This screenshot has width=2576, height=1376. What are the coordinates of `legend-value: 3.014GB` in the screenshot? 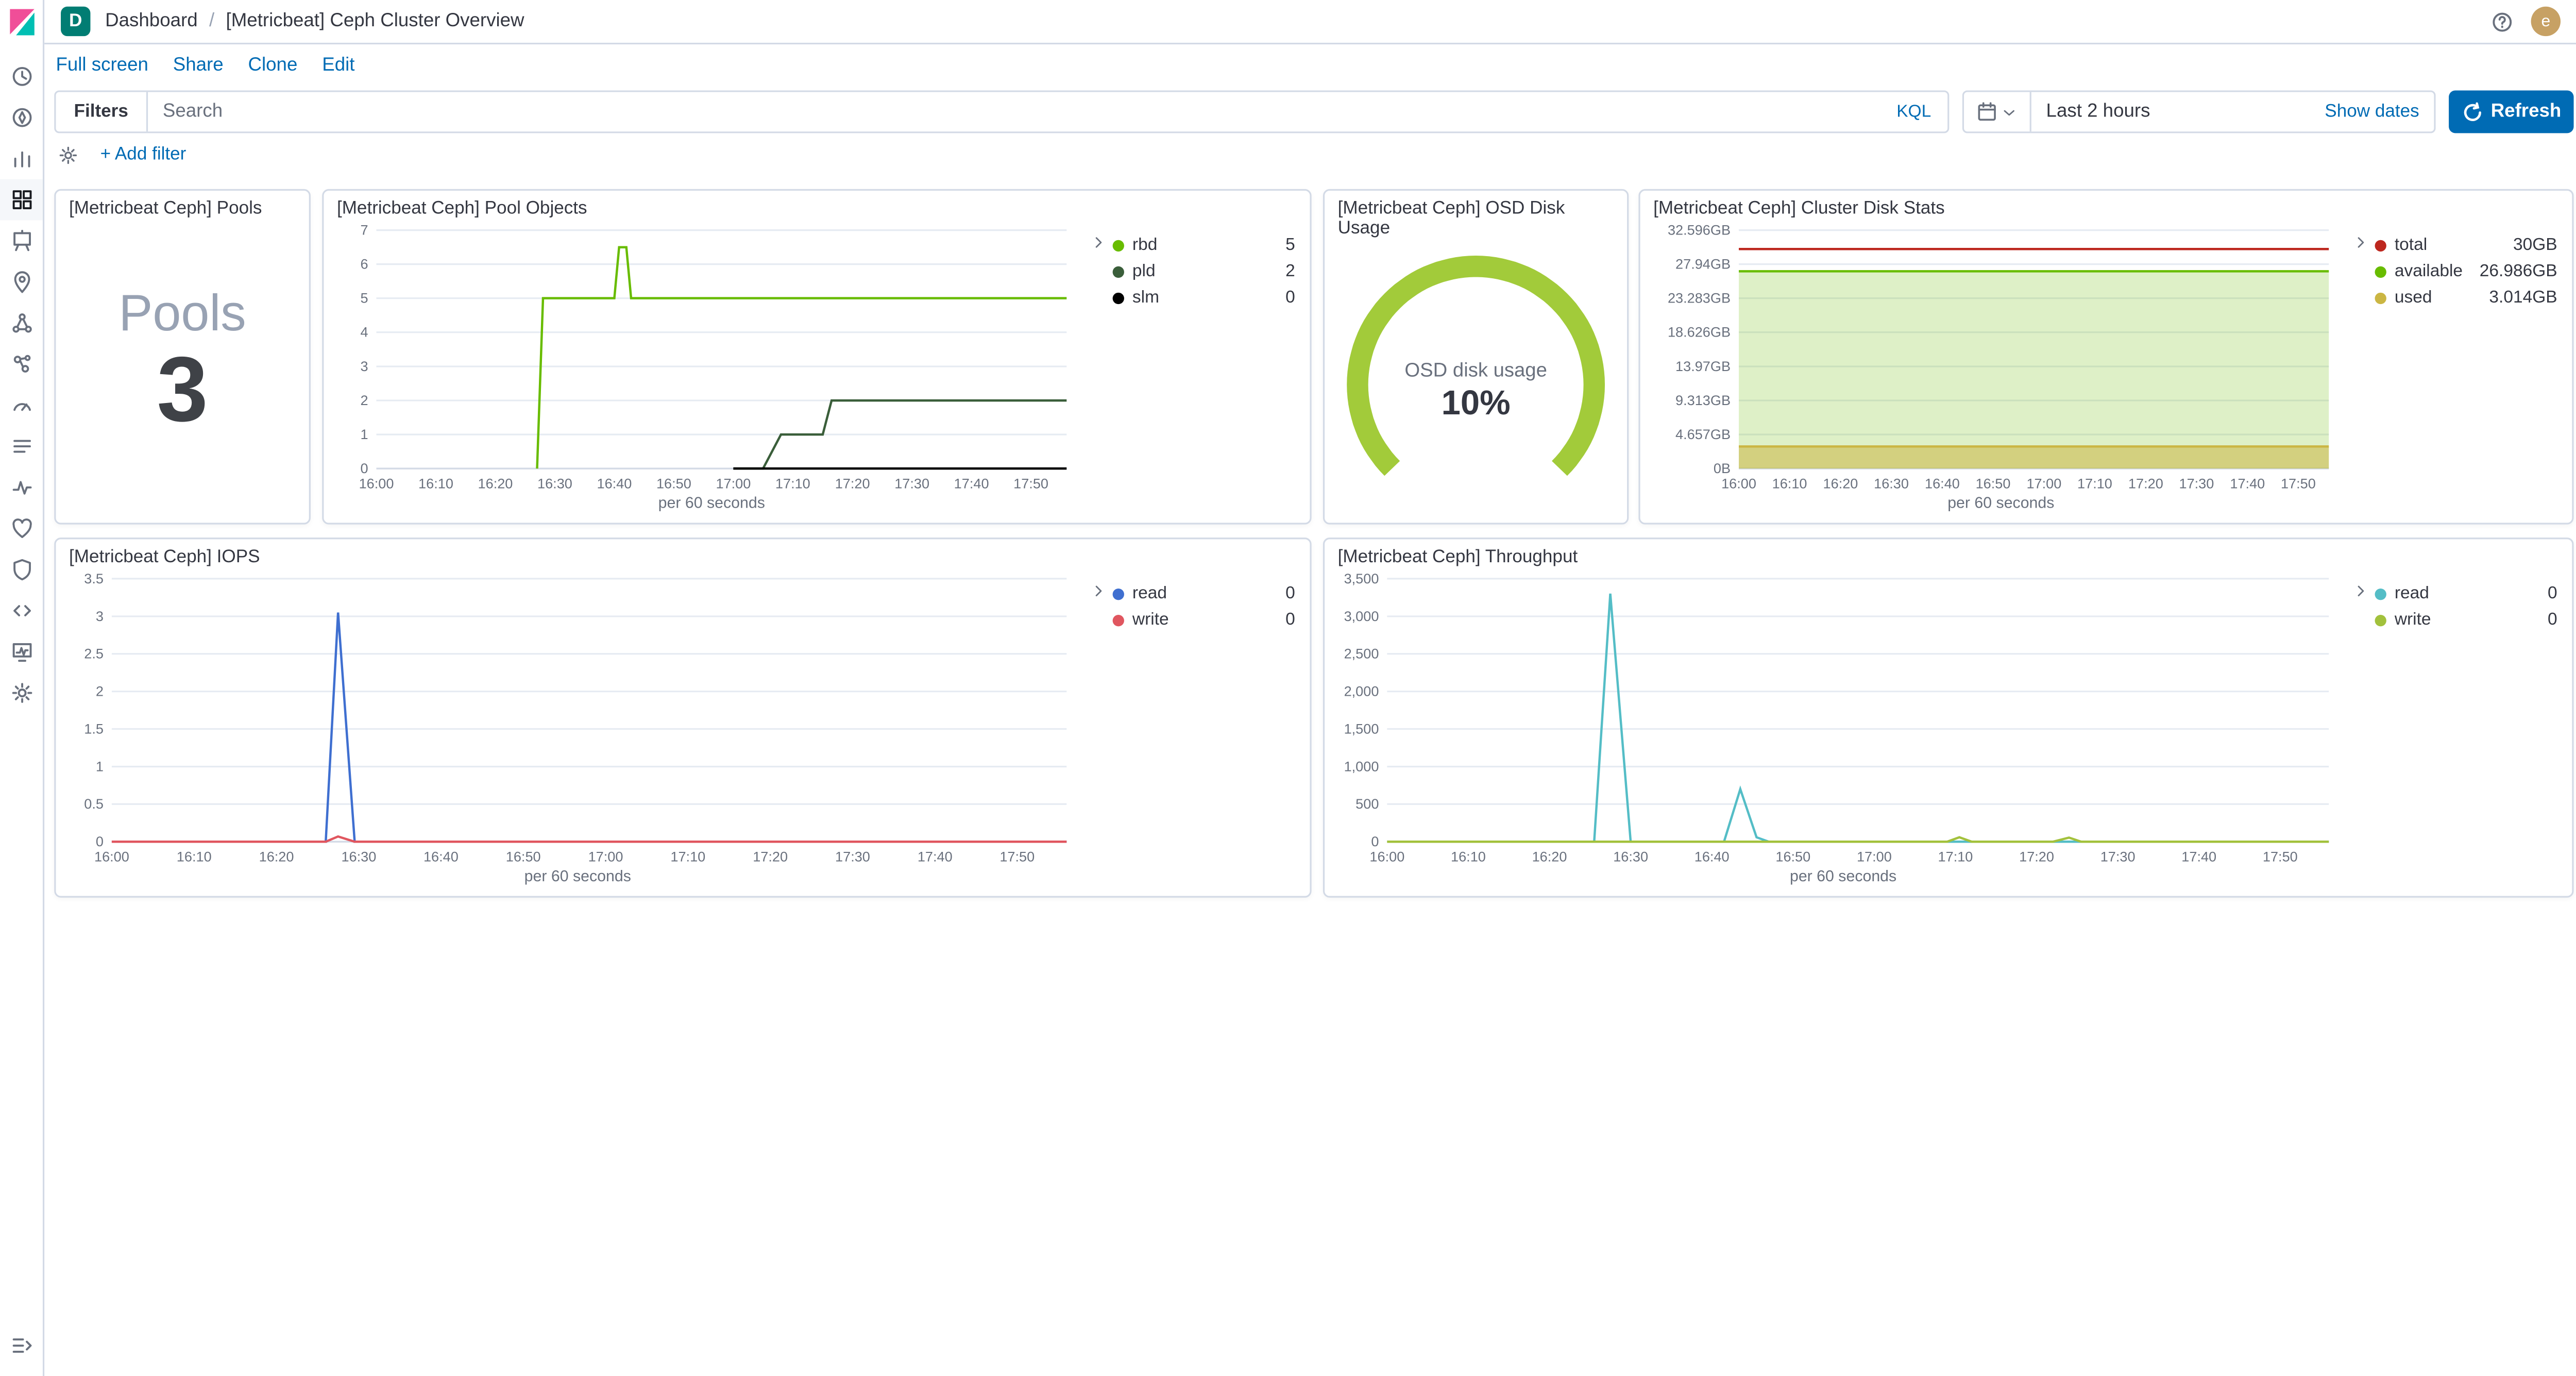 It's located at (2523, 298).